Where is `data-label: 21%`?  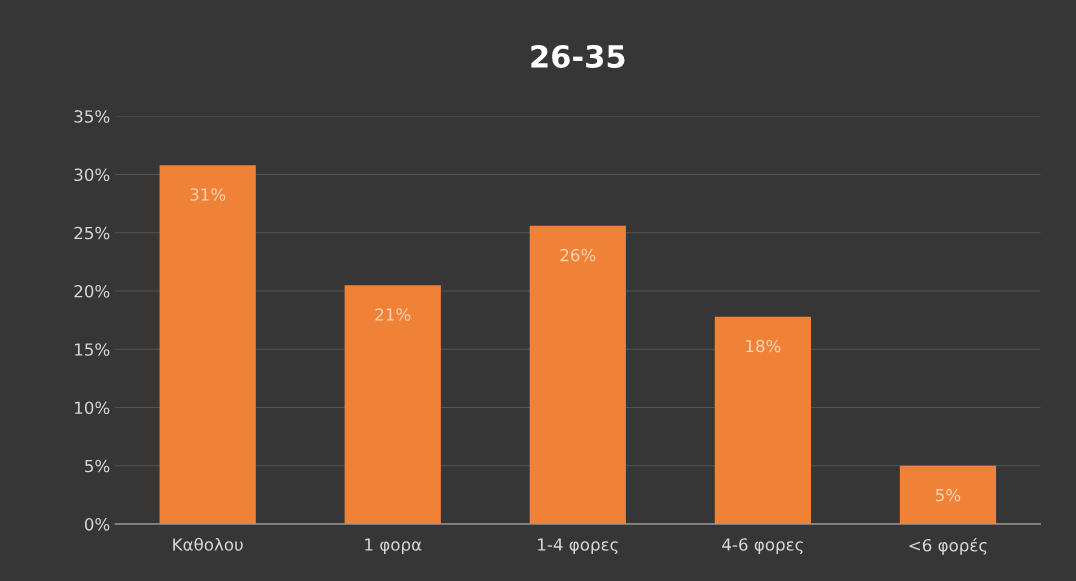 data-label: 21% is located at coordinates (393, 314).